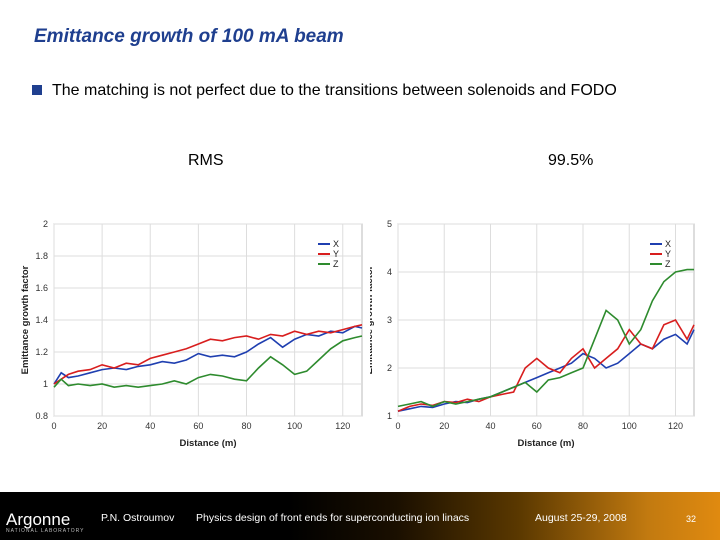 This screenshot has width=720, height=540. Describe the element at coordinates (581, 518) in the screenshot. I see `footer-date: August 25-29, 2008` at that location.